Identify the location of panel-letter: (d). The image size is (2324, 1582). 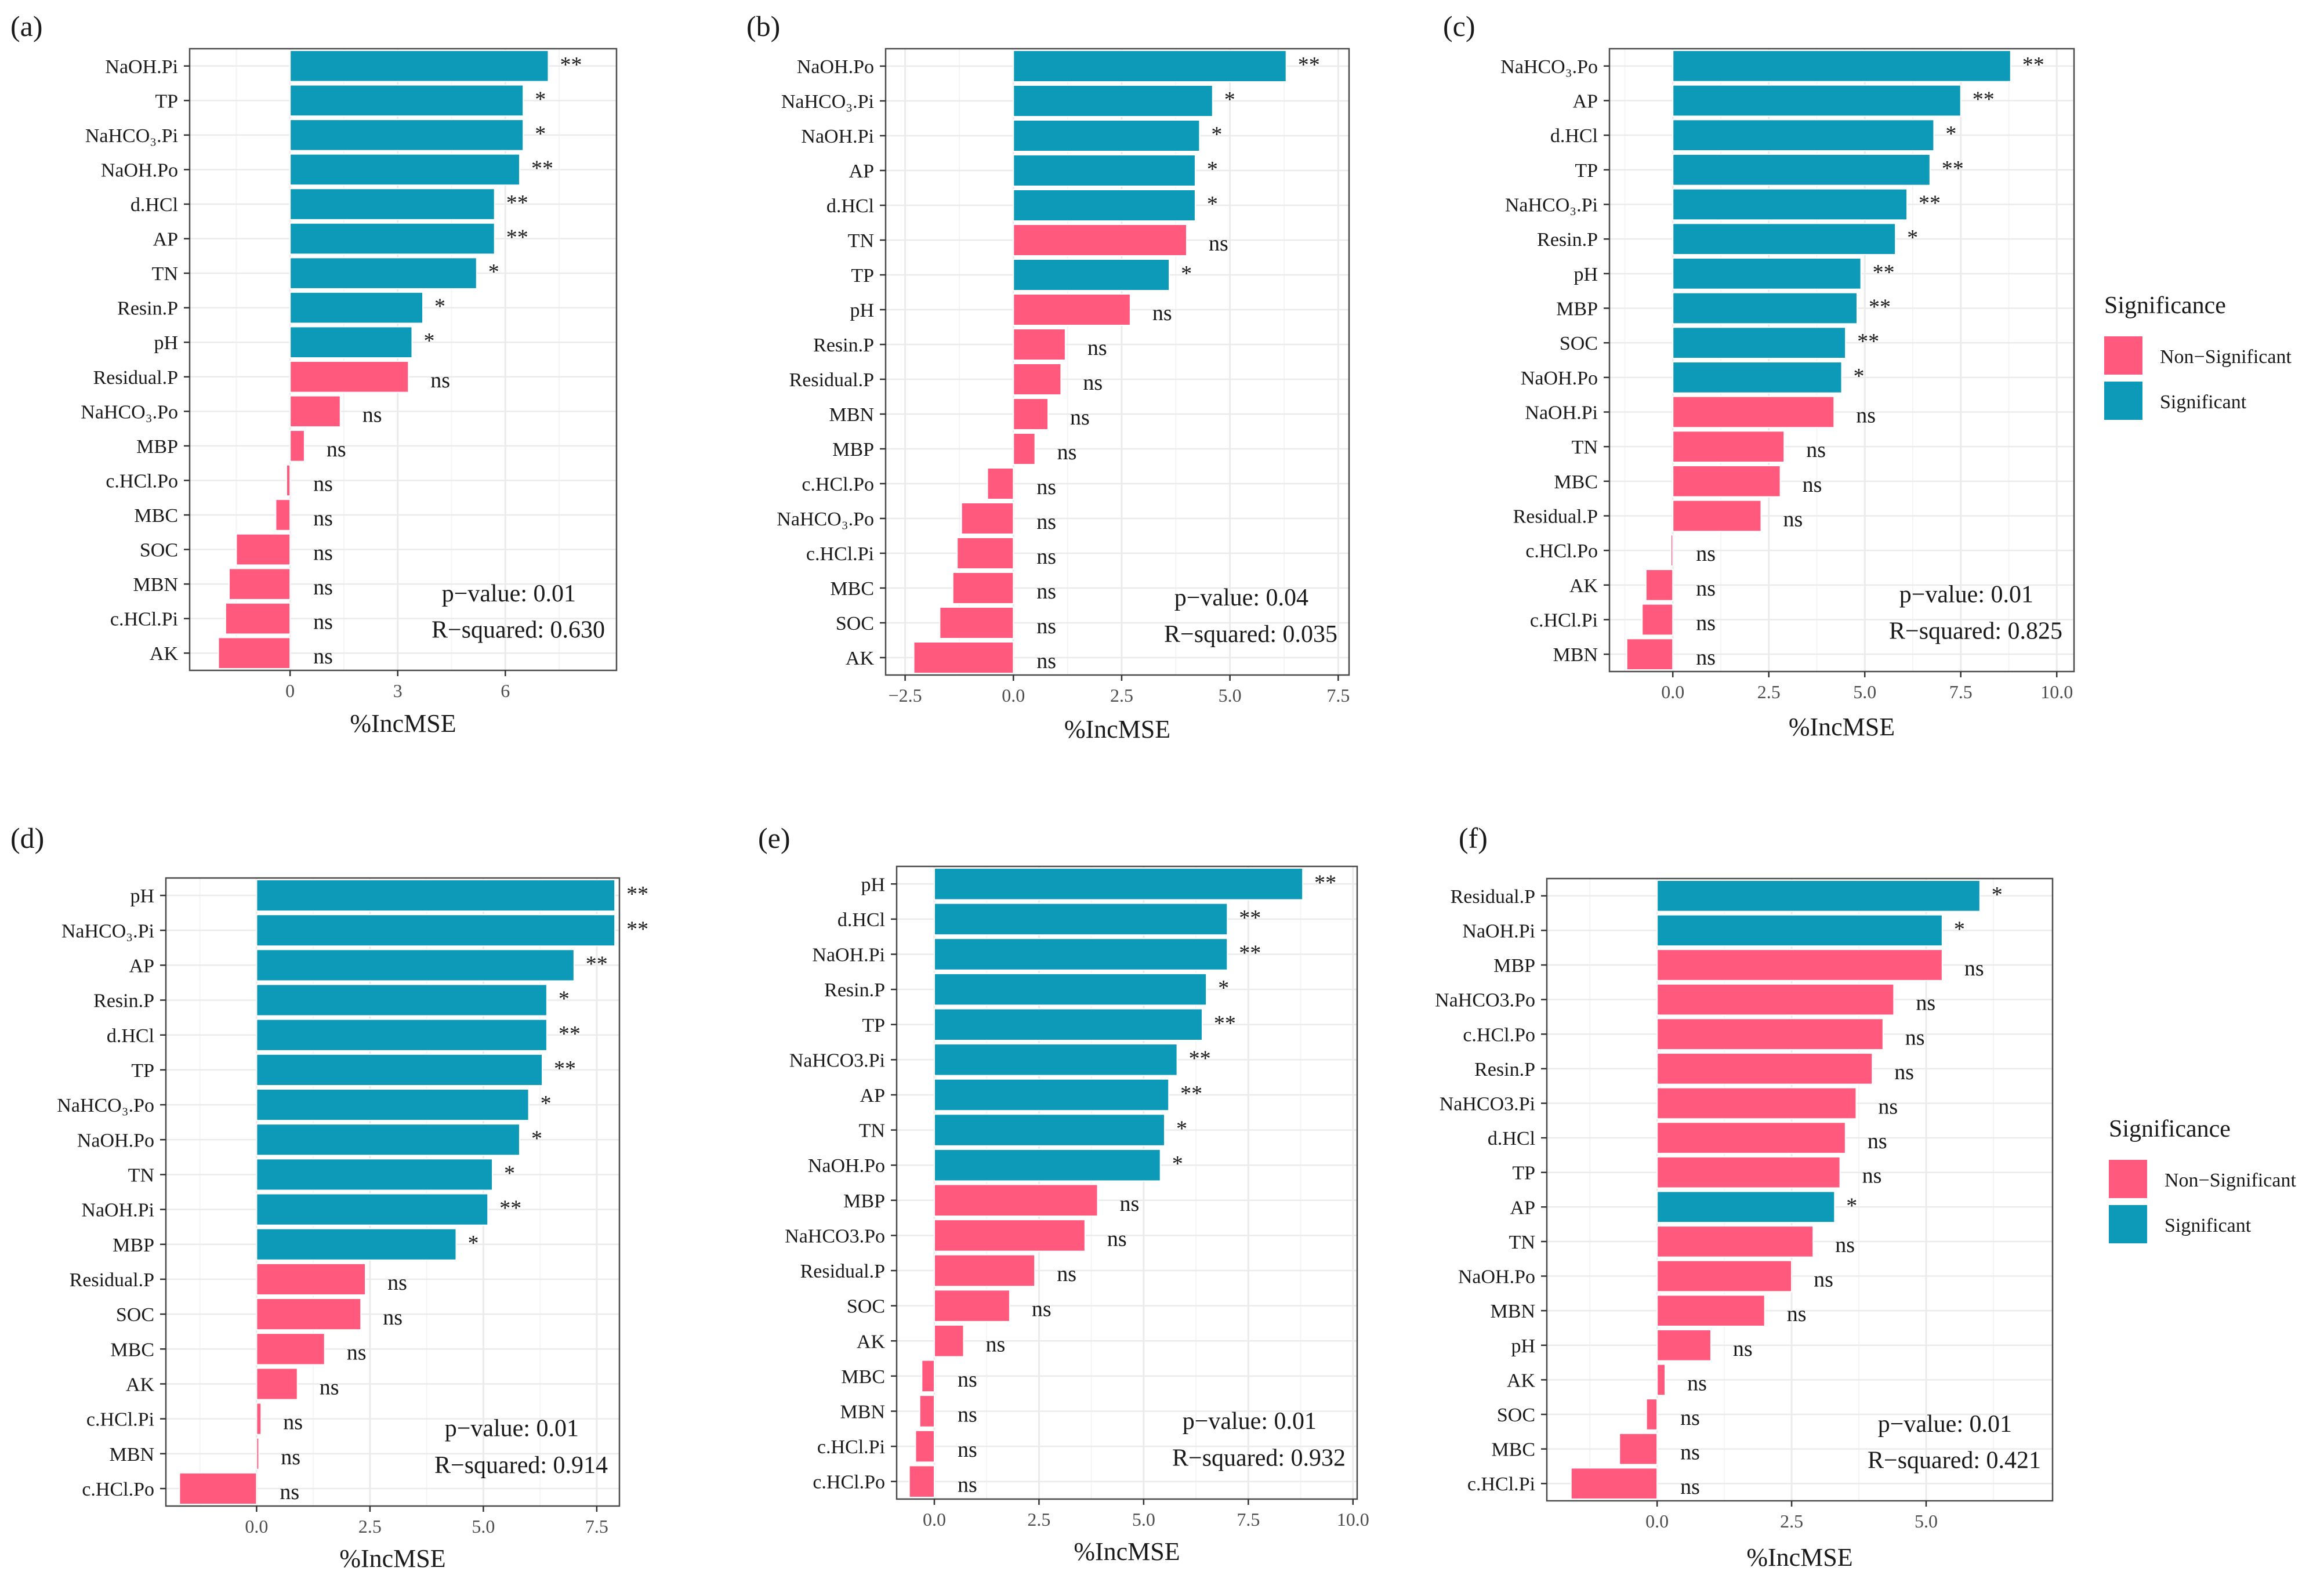
(27, 838).